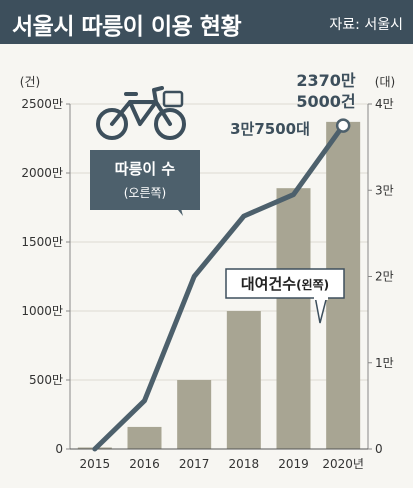  Describe the element at coordinates (59, 449) in the screenshot. I see `left-tick-label: 0` at that location.